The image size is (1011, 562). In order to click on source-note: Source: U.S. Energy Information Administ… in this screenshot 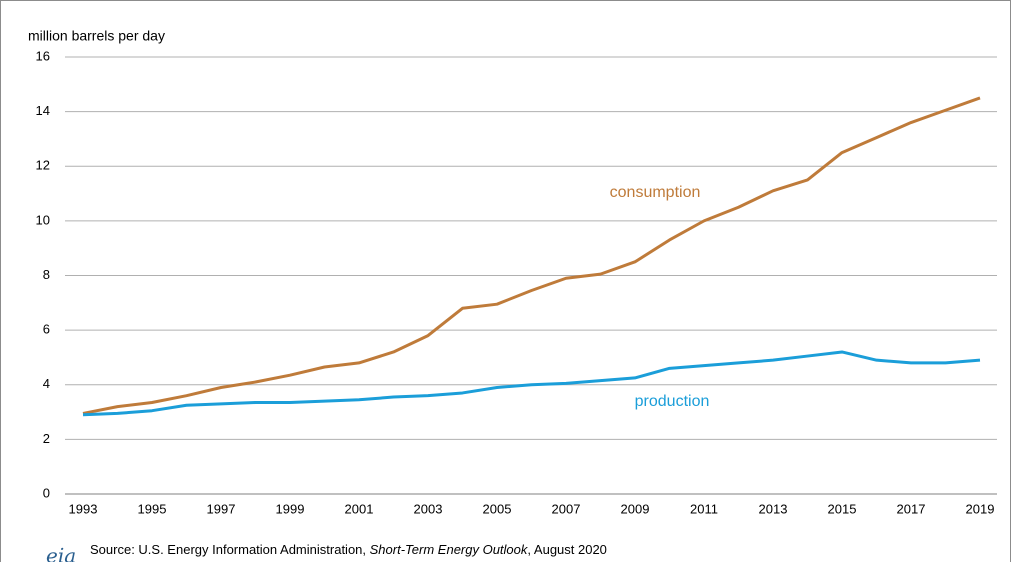, I will do `click(348, 549)`.